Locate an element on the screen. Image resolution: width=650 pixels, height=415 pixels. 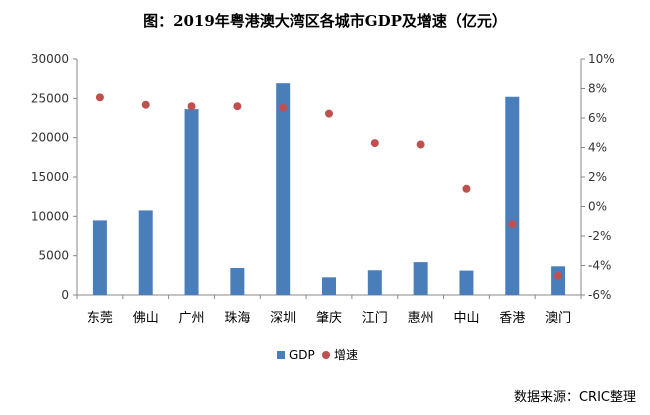
right-tick-label: 2% is located at coordinates (597, 177).